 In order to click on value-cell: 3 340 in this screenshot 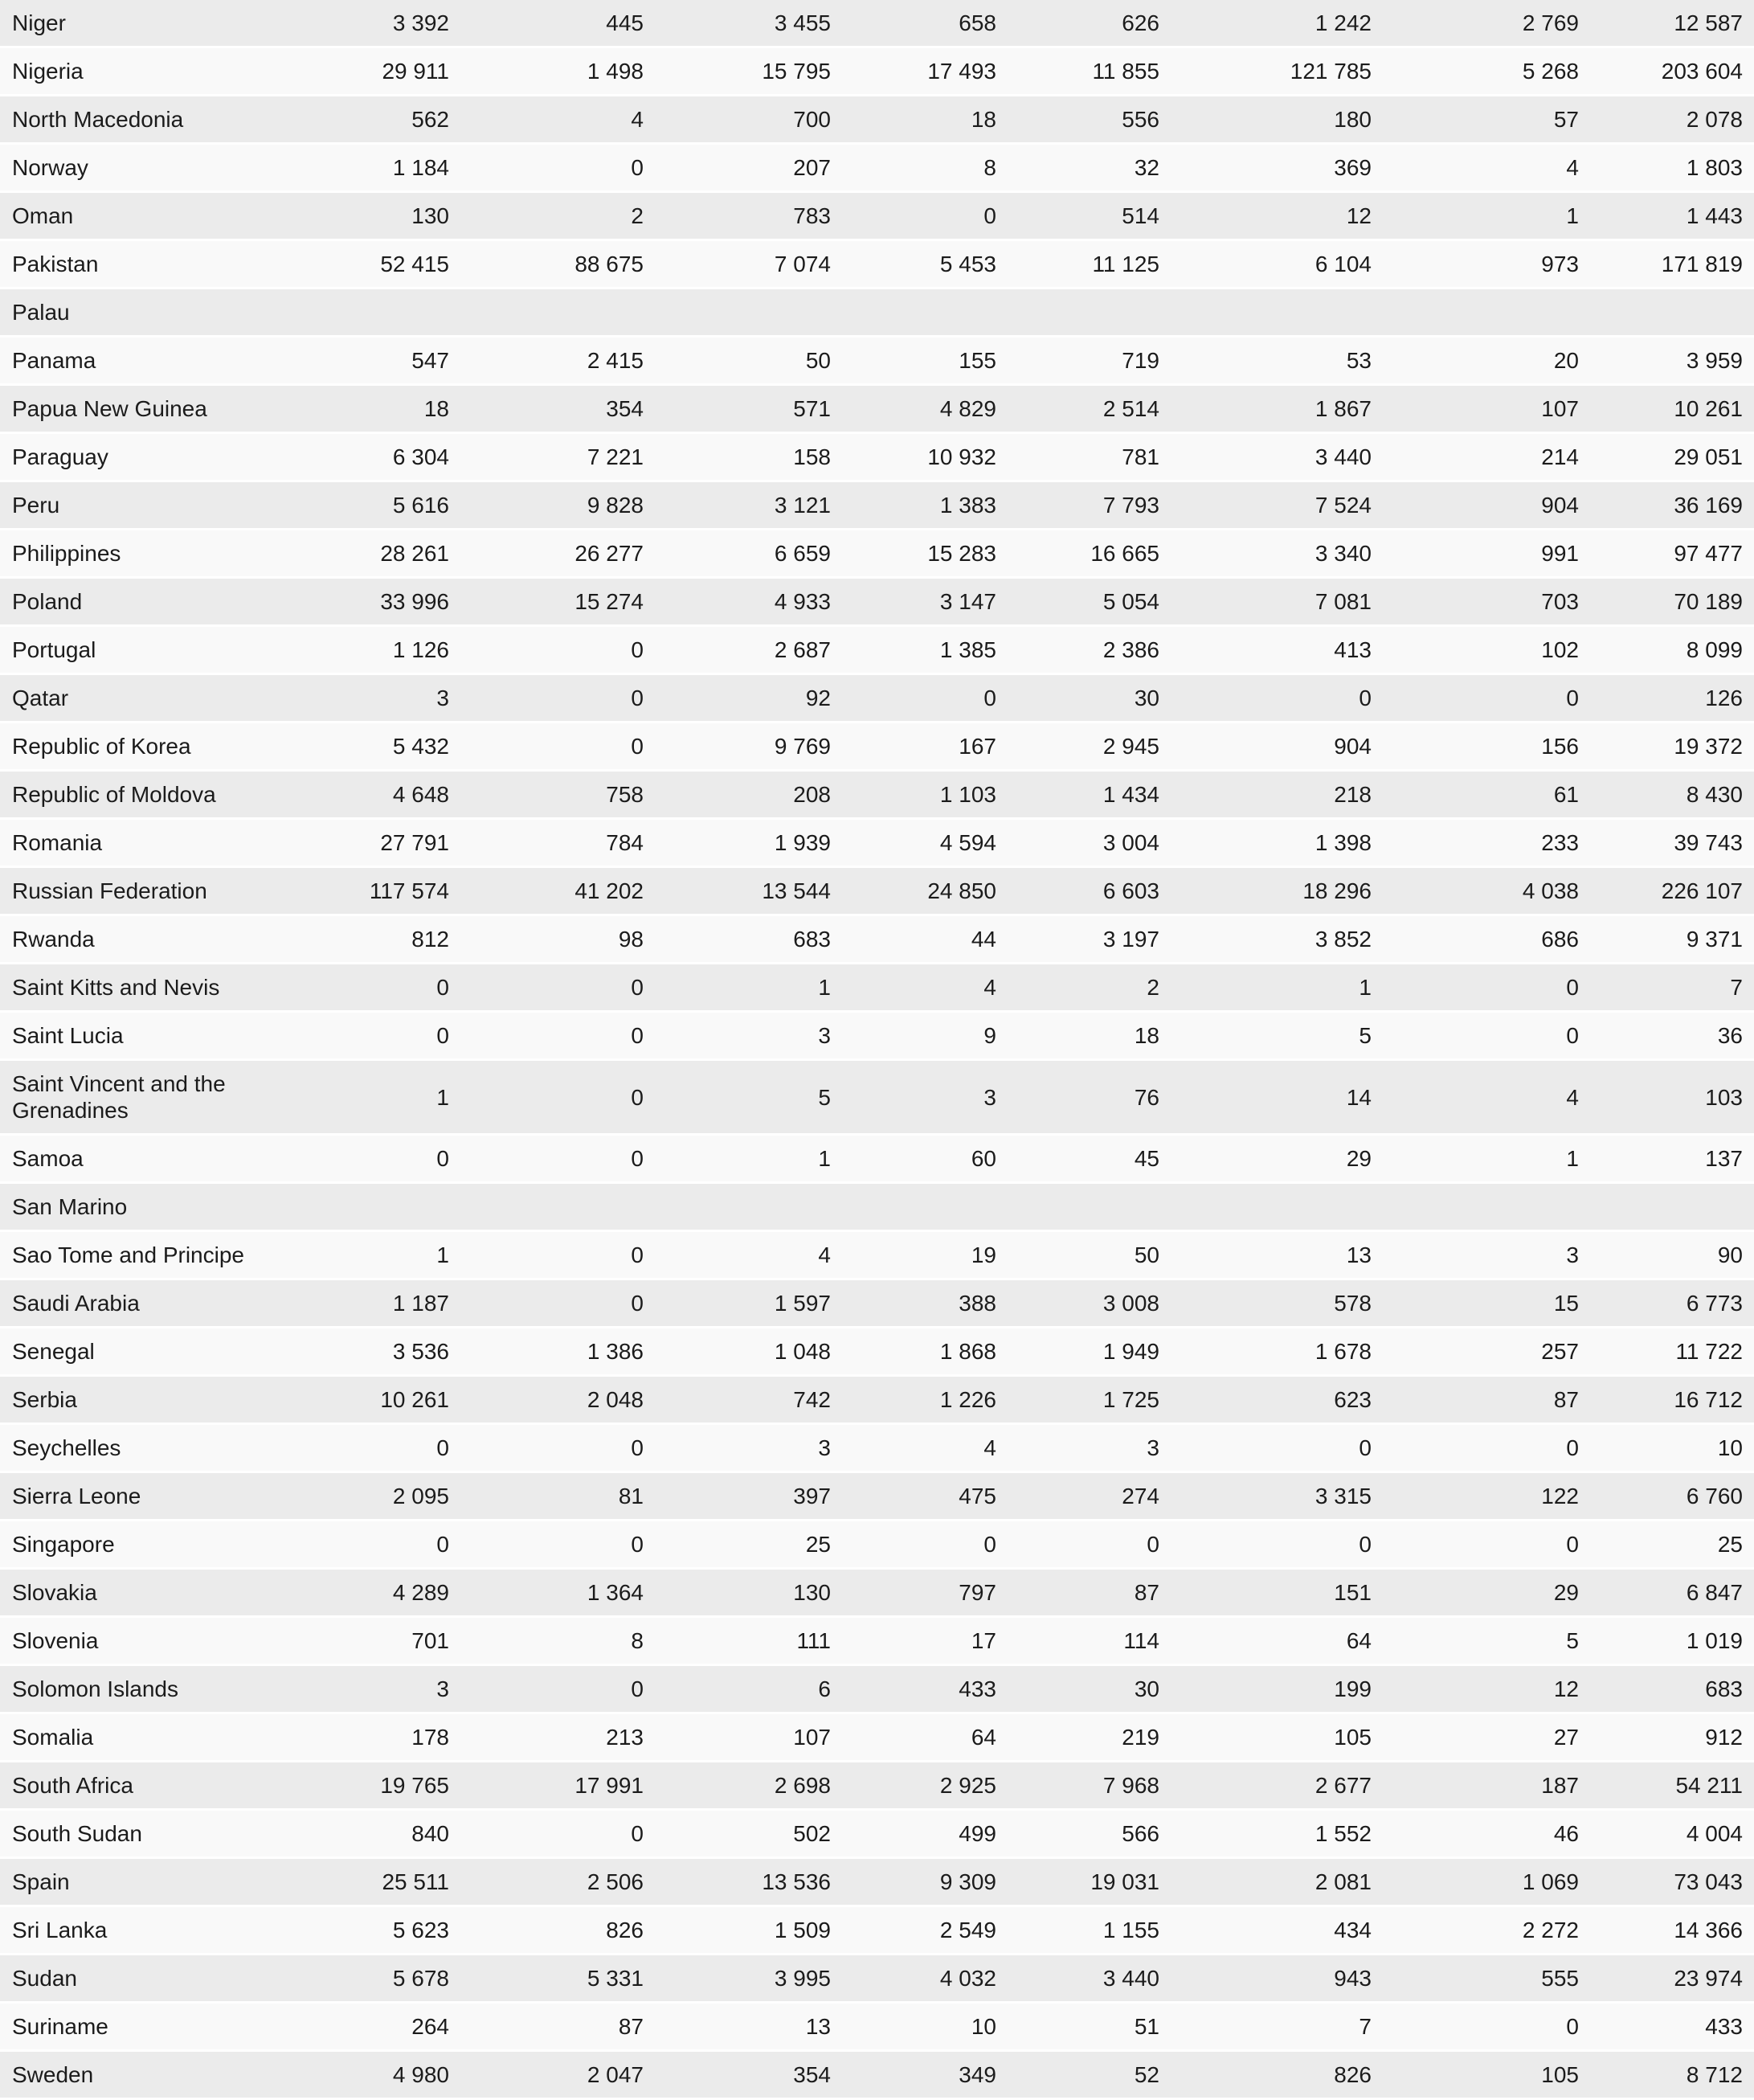, I will do `click(1277, 554)`.